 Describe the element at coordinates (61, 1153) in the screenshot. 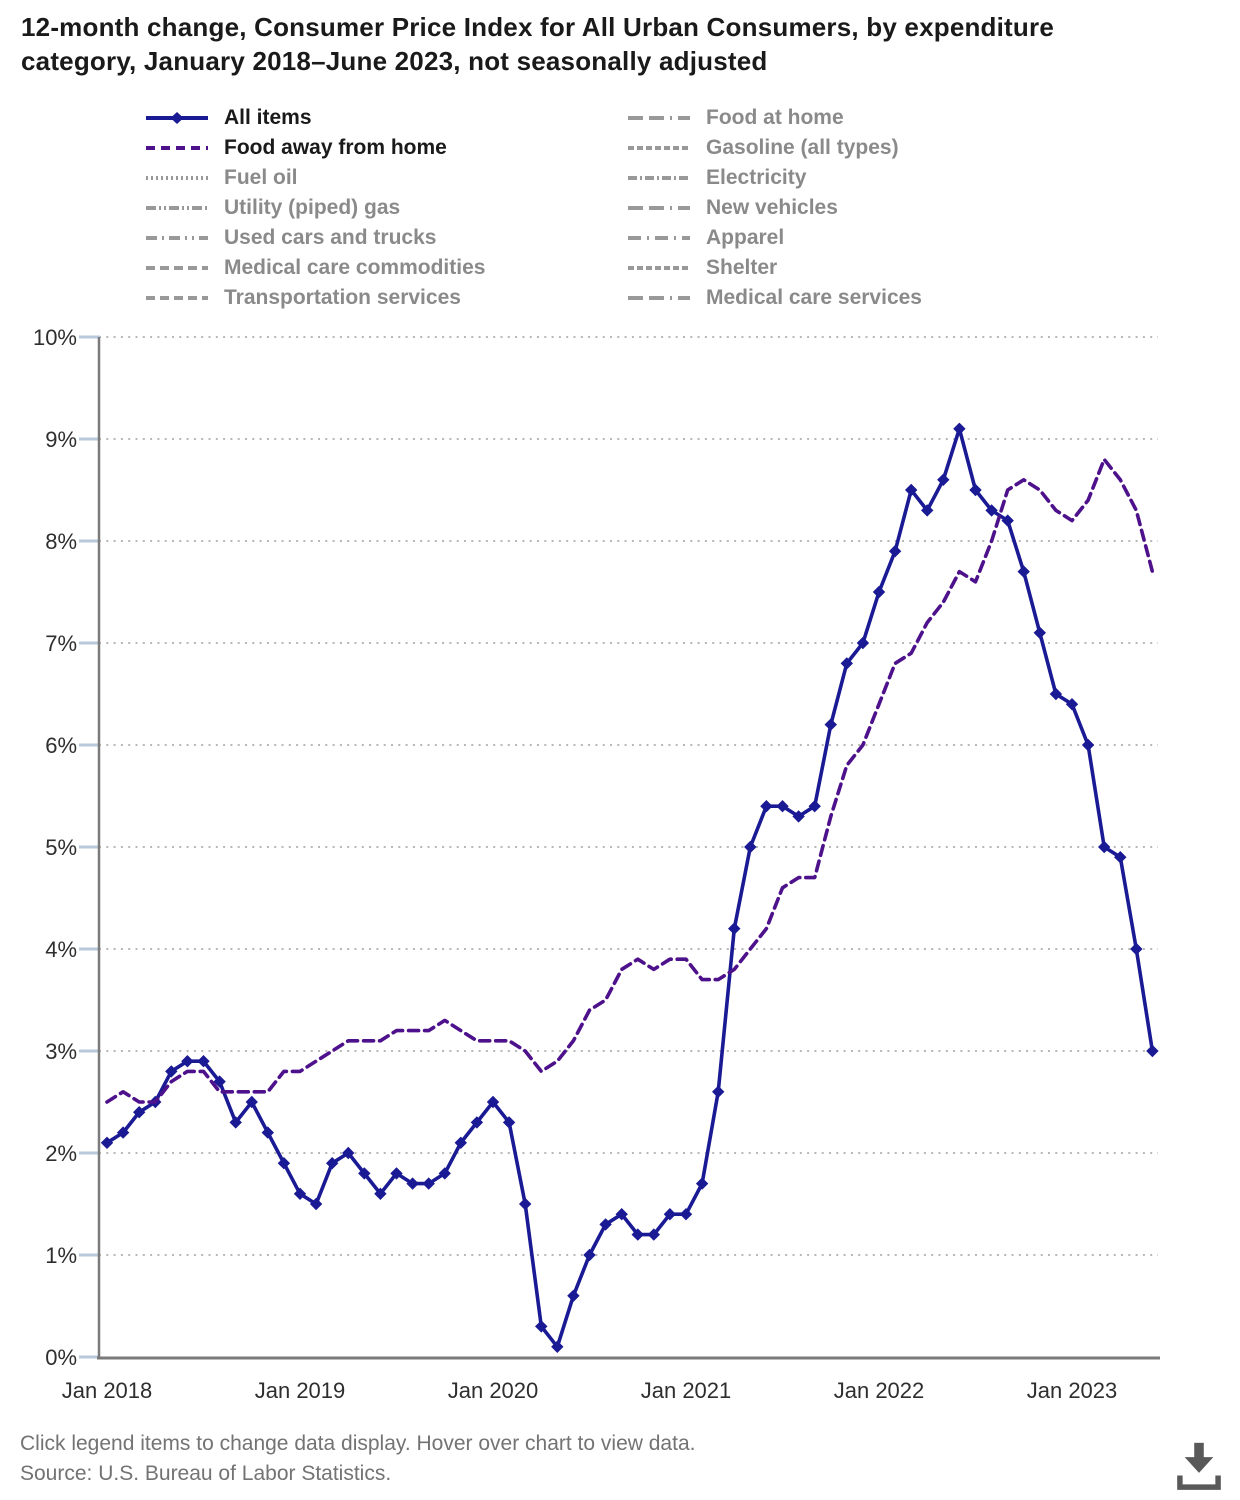

I see `y-tick-label: 2%` at that location.